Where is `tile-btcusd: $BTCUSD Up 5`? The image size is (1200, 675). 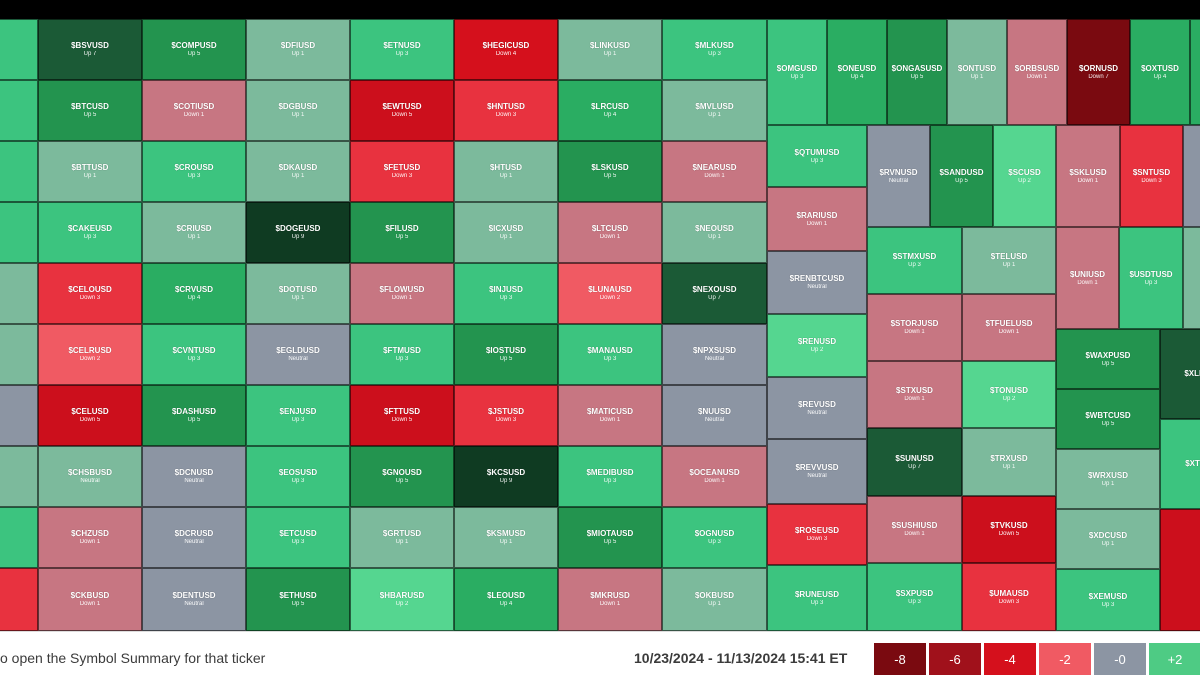
tile-btcusd: $BTCUSD Up 5 is located at coordinates (90, 110).